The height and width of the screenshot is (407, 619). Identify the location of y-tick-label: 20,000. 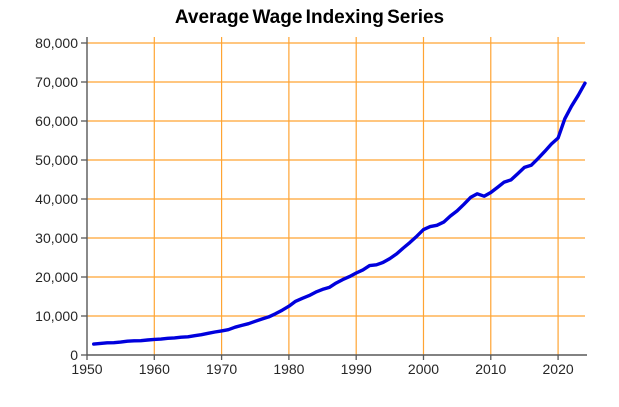
(56, 277).